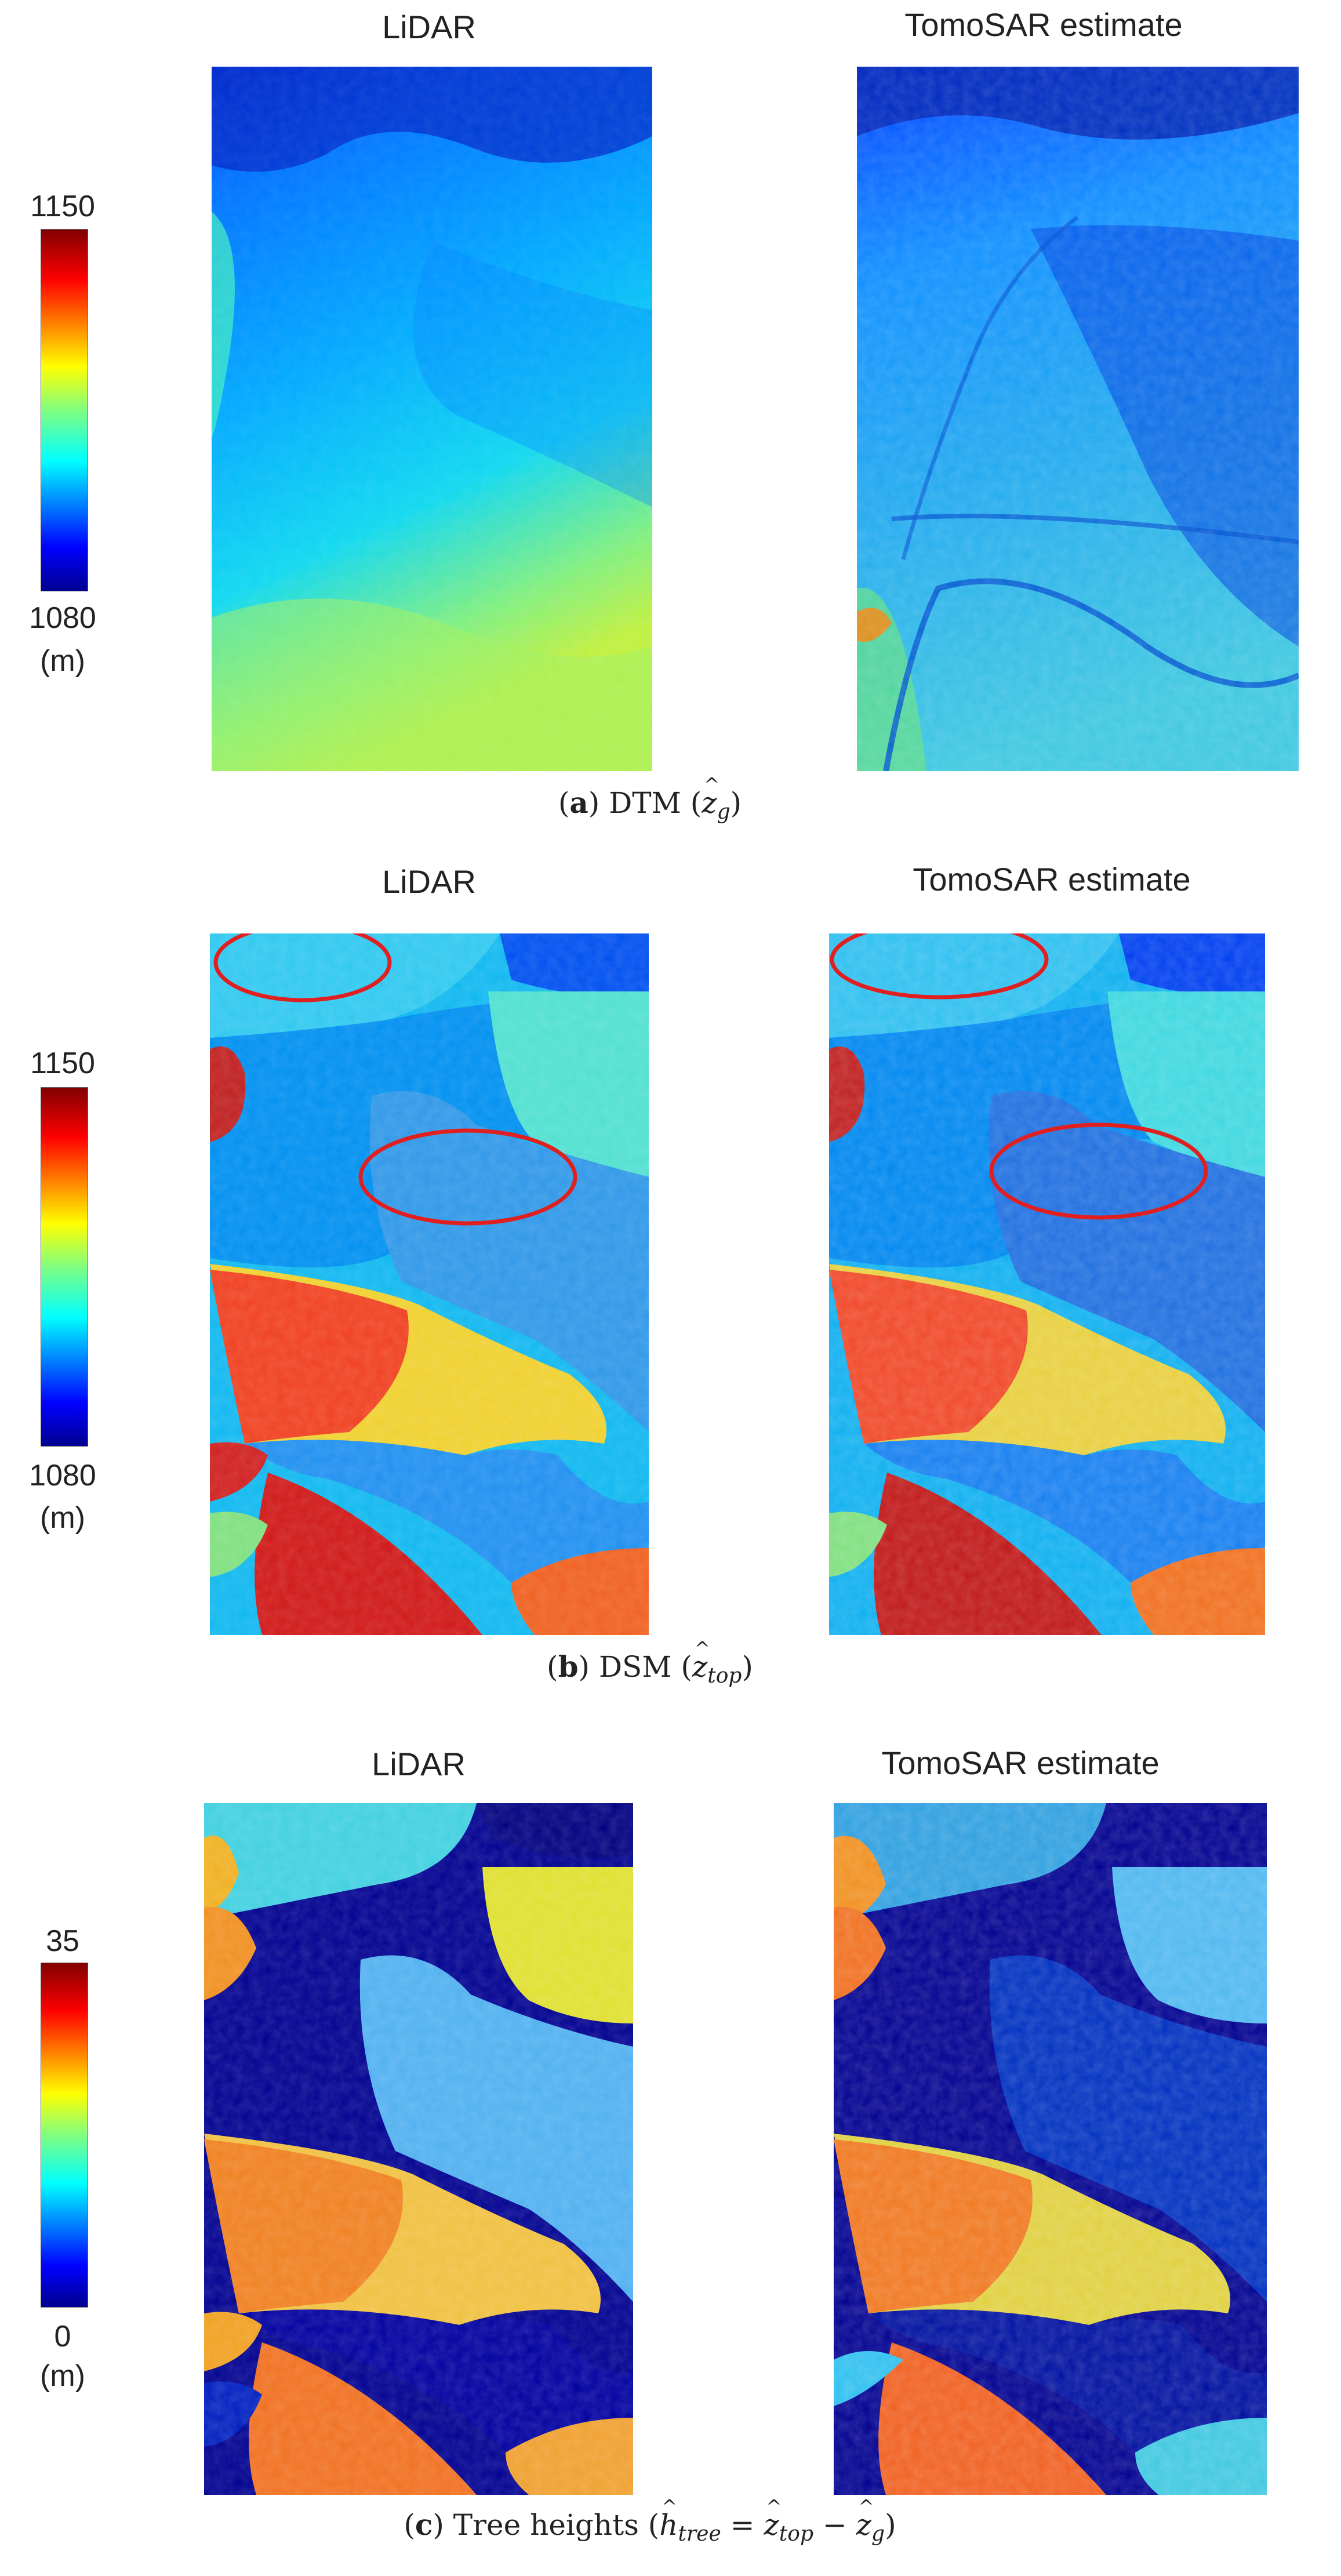 The height and width of the screenshot is (2576, 1341). I want to click on caption-label: c, so click(424, 2525).